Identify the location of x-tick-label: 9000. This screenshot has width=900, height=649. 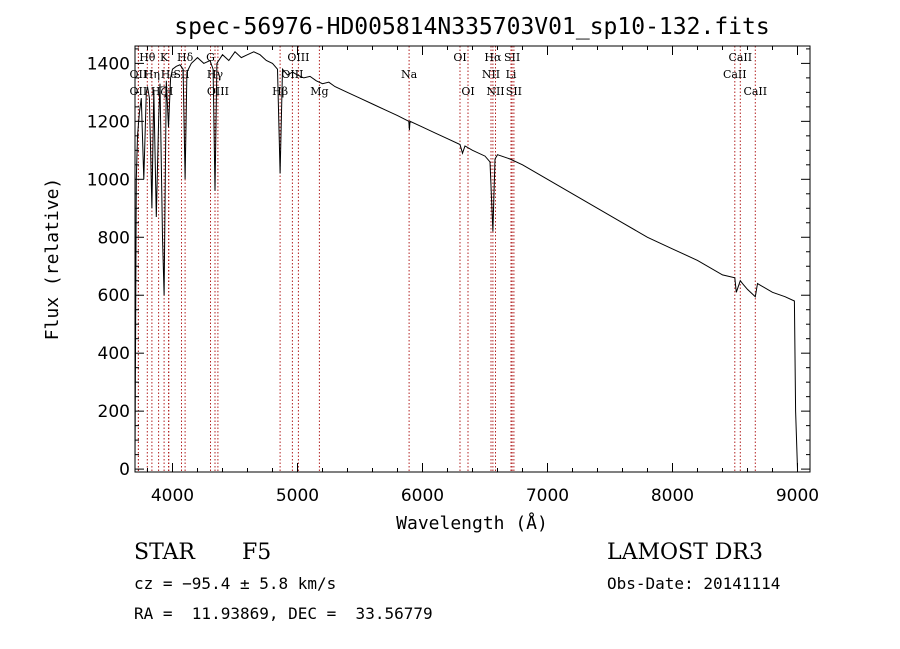
(797, 496).